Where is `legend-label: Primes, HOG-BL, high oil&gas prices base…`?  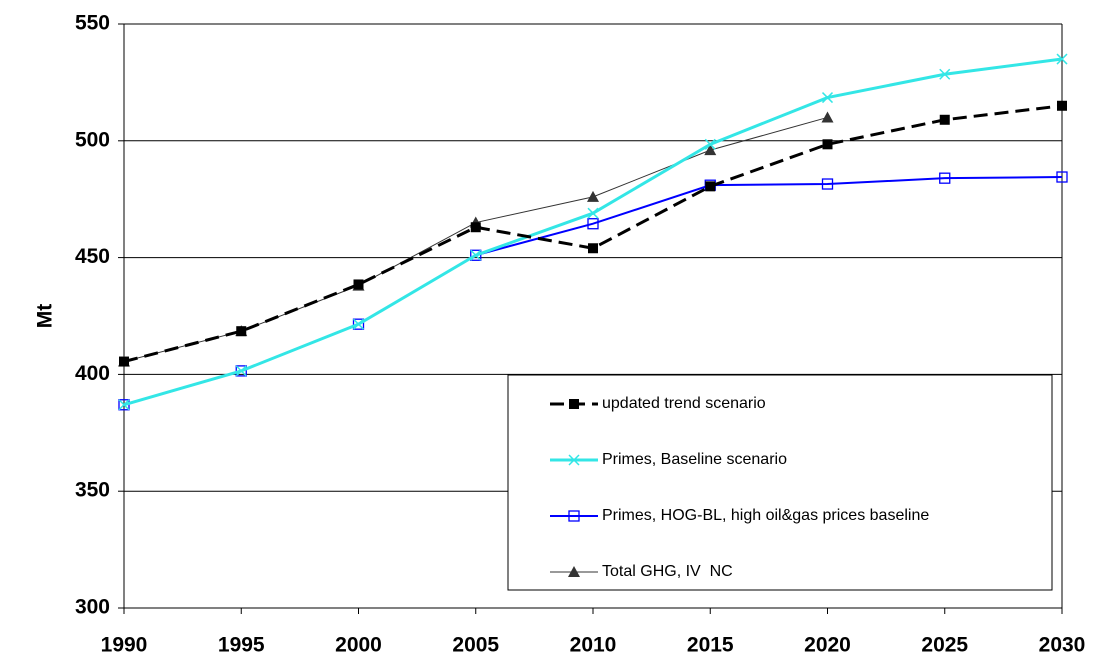 legend-label: Primes, HOG-BL, high oil&gas prices base… is located at coordinates (765, 515).